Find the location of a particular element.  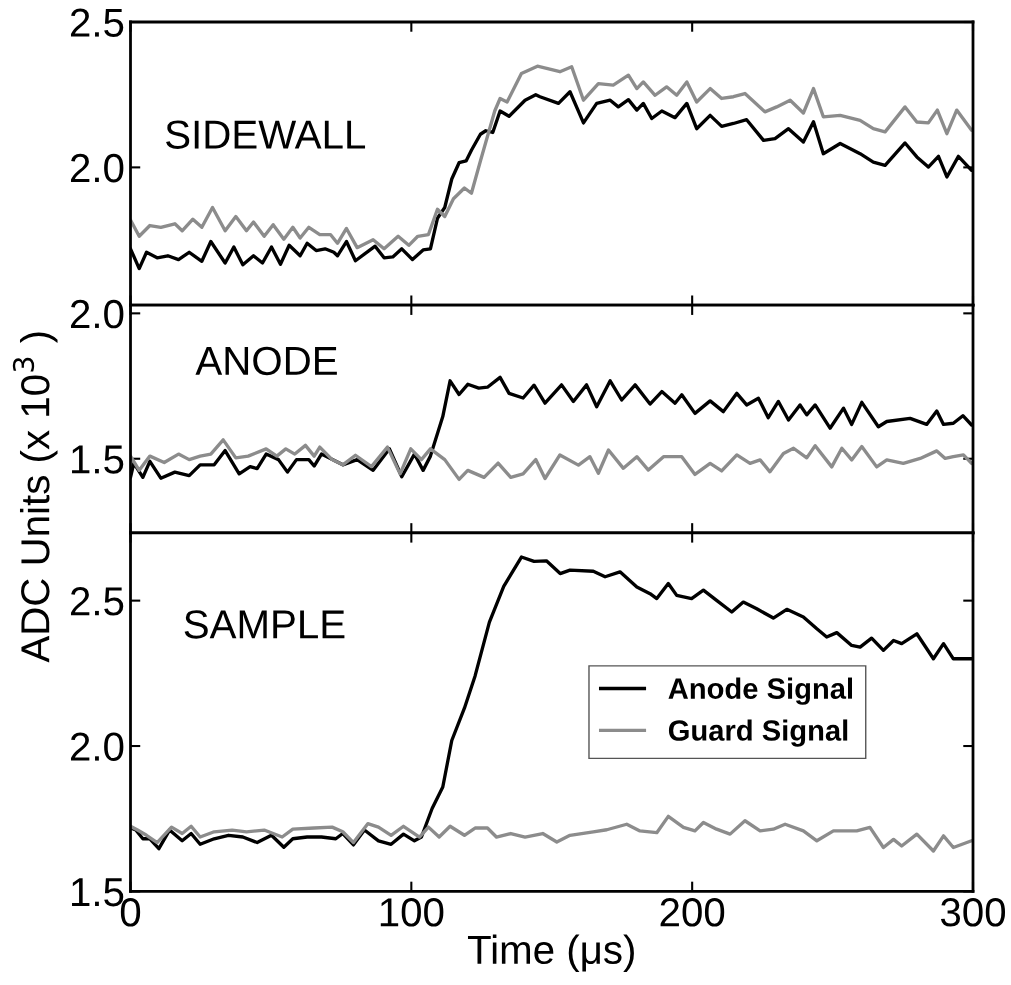

x-axis-title: Time (μs) is located at coordinates (550, 953).